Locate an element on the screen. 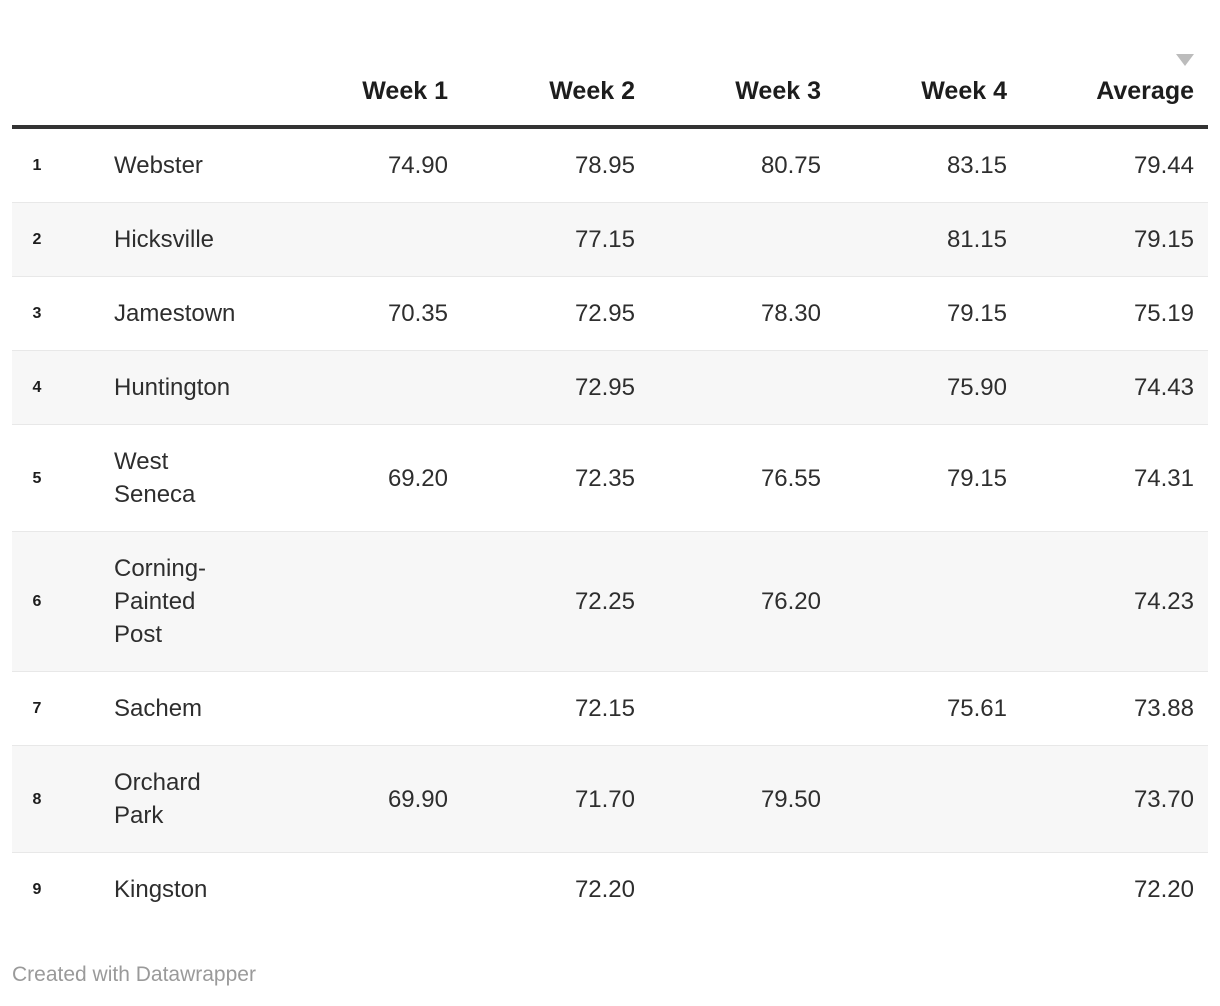 The height and width of the screenshot is (1006, 1220). name-cell: Orchard Park is located at coordinates (157, 799).